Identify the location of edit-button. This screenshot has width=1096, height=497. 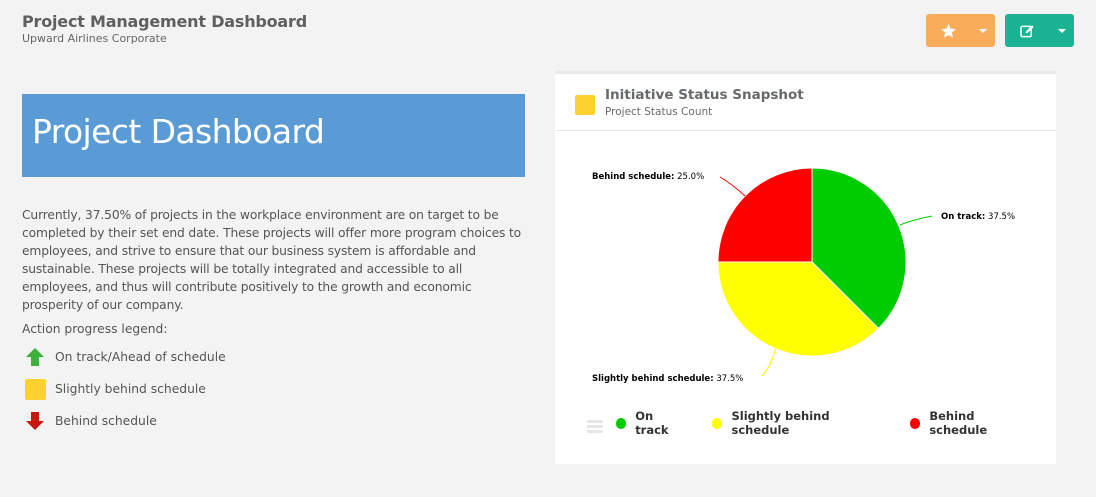
(1027, 30).